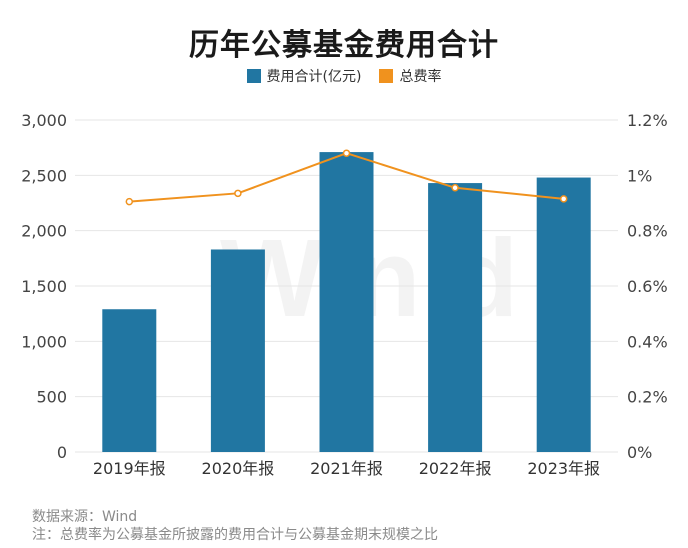 The width and height of the screenshot is (688, 548). I want to click on legend-swatch-rate, so click(386, 76).